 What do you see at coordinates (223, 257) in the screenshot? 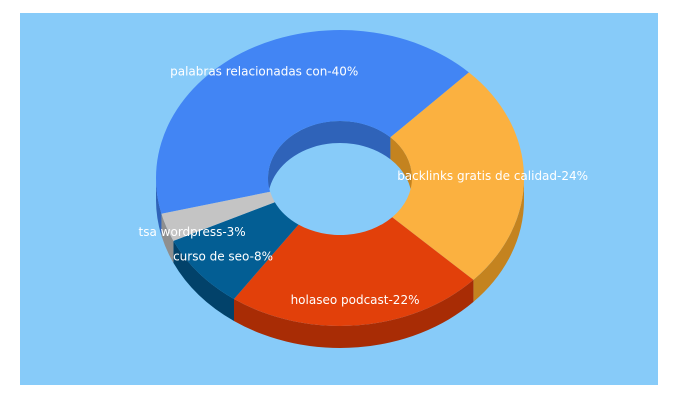
I see `slice-label-3: curso de seo-8%` at bounding box center [223, 257].